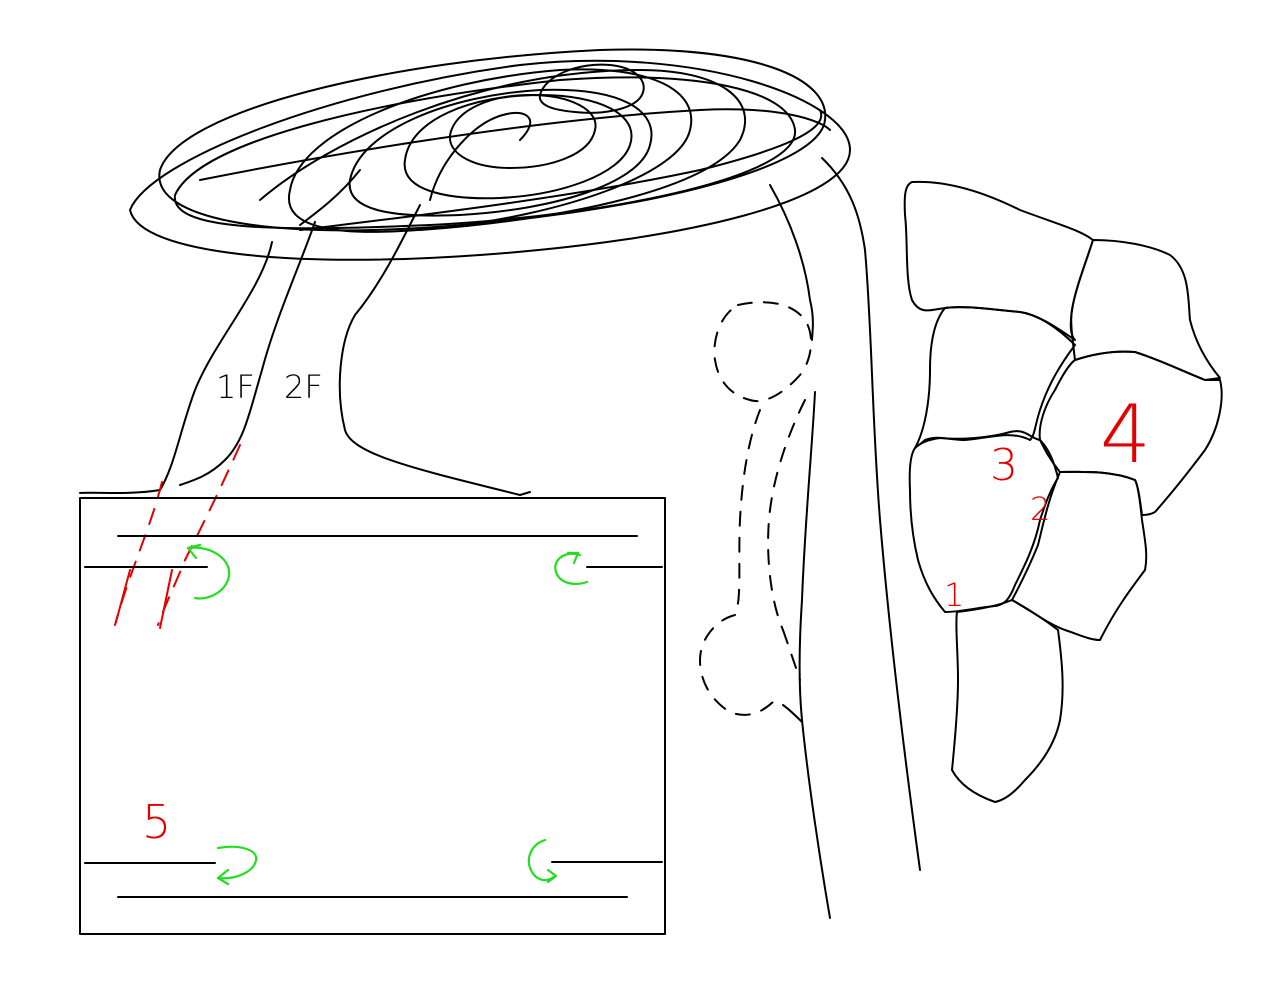 The width and height of the screenshot is (1280, 991). I want to click on label-1: 1, so click(954, 595).